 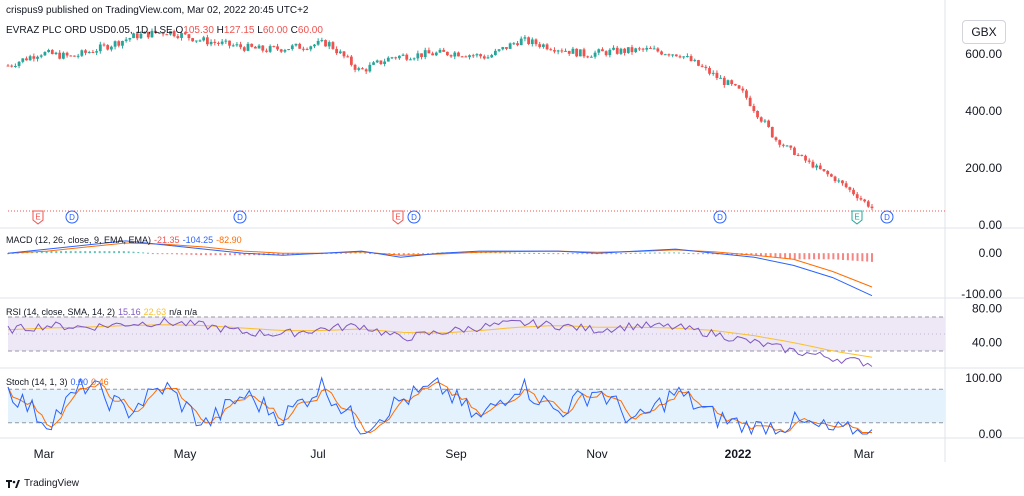 What do you see at coordinates (100, 382) in the screenshot?
I see `stoch-d-value: 0.46` at bounding box center [100, 382].